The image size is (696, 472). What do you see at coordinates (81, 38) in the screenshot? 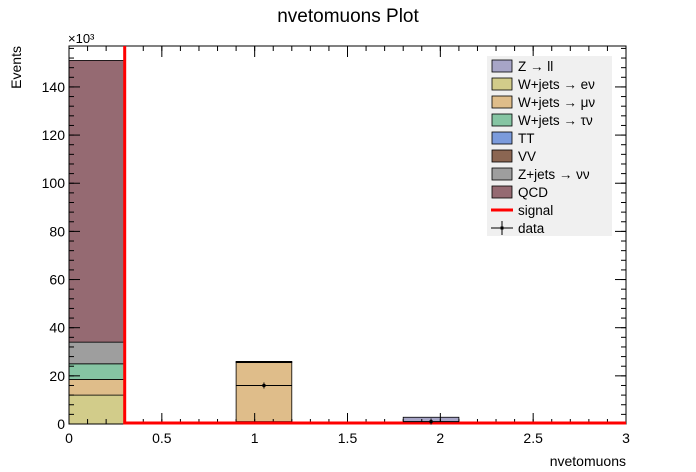
I see `y-multiplier: ×10³` at bounding box center [81, 38].